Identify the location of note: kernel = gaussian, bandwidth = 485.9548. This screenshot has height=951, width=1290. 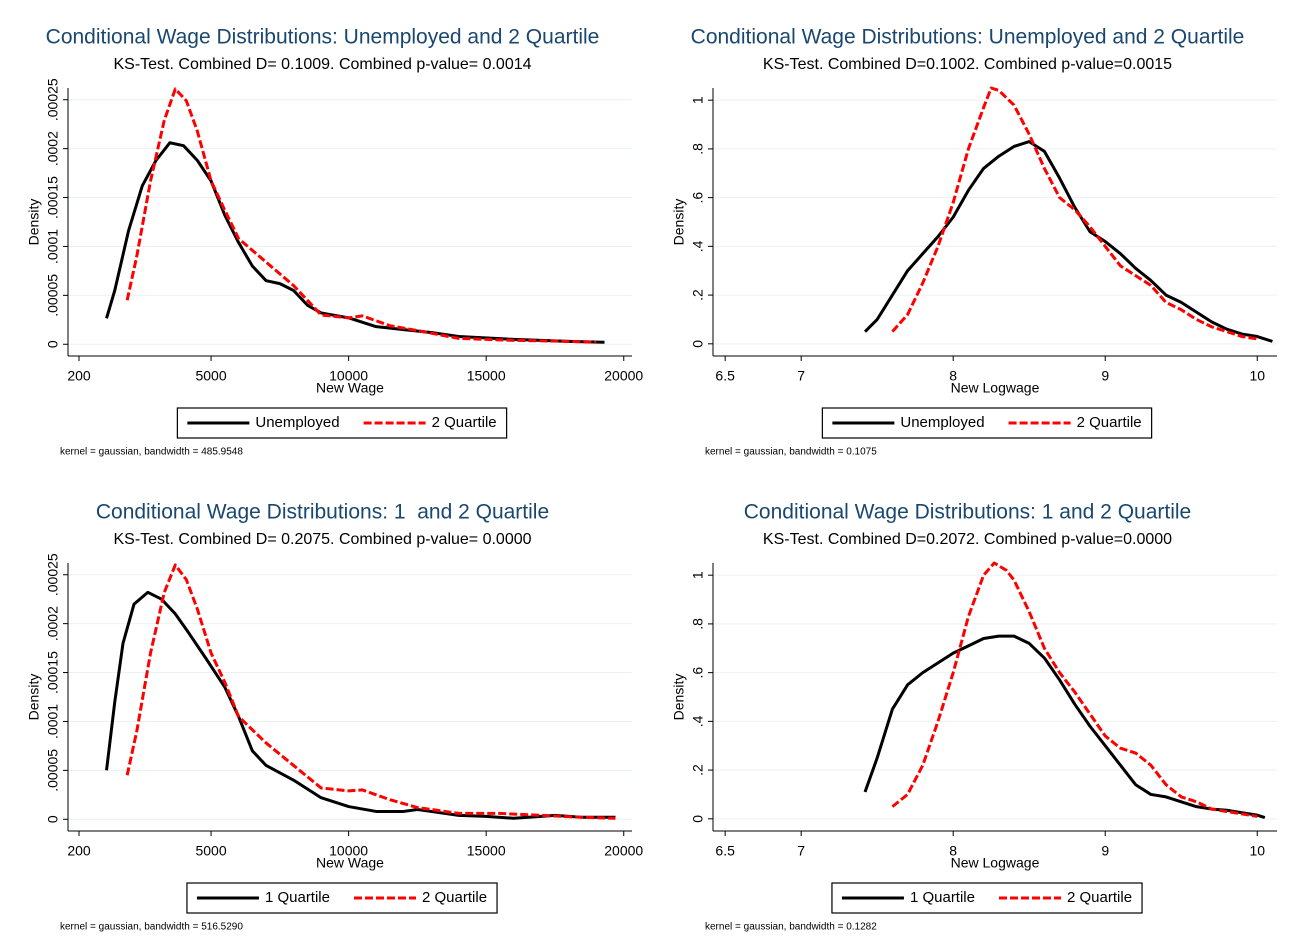
(151, 452).